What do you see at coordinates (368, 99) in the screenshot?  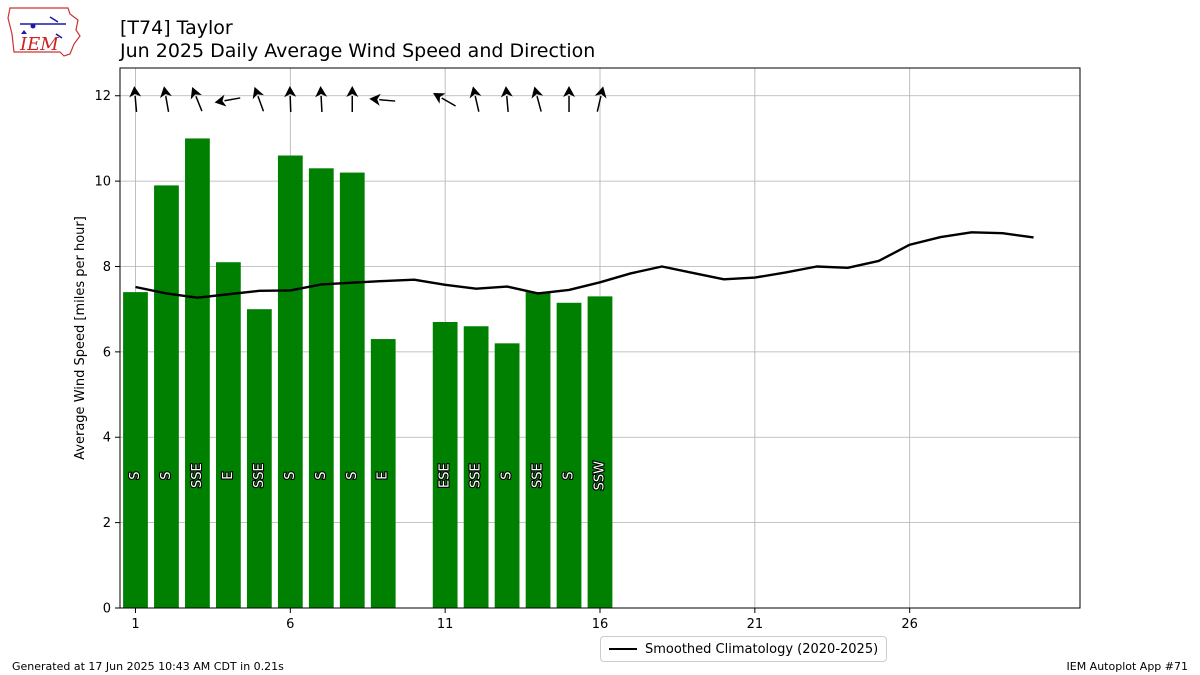 I see `wind-arrows` at bounding box center [368, 99].